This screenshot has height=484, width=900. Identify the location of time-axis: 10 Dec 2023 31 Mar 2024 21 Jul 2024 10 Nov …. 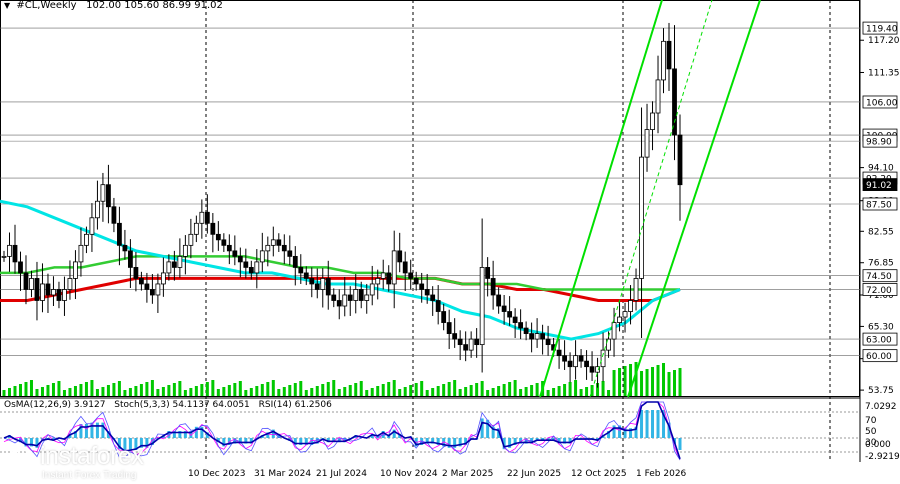
(437, 474).